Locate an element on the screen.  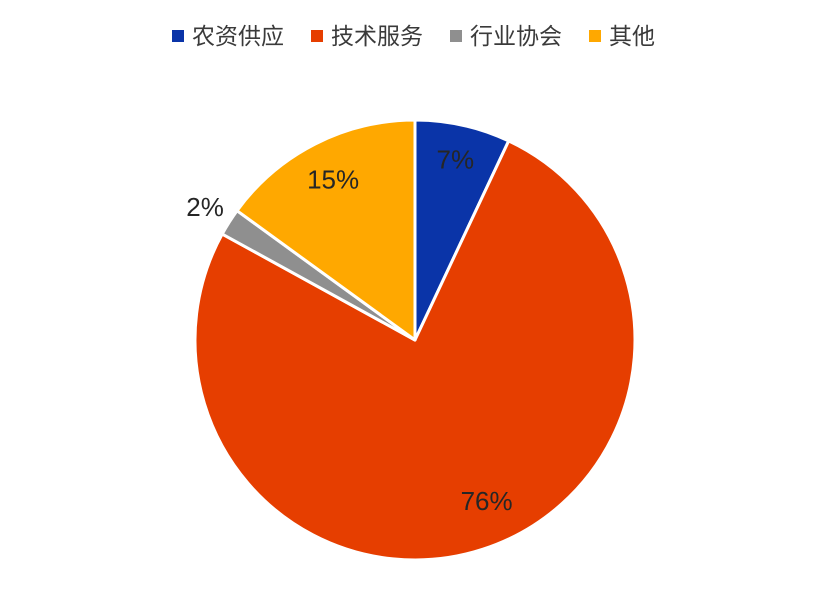
legend-item-nongzi-gongying: 农资供应 is located at coordinates (228, 35).